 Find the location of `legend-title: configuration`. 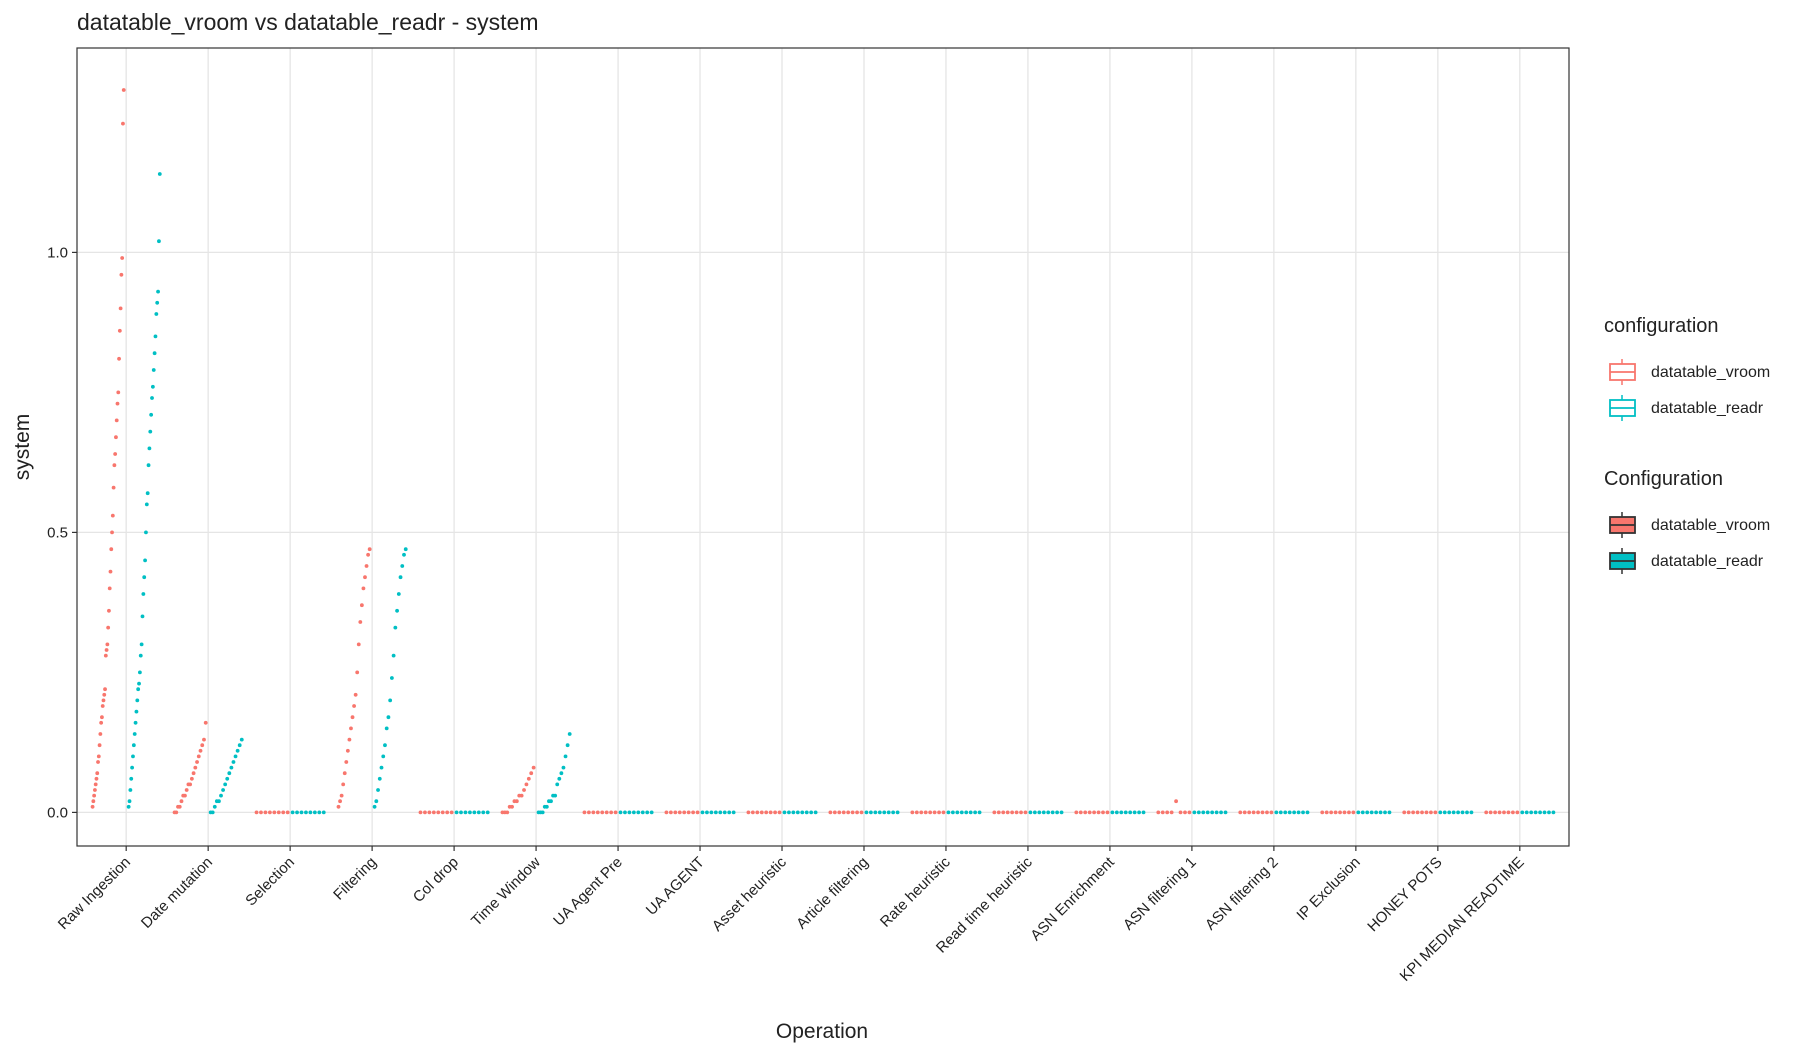

legend-title: configuration is located at coordinates (1661, 326).